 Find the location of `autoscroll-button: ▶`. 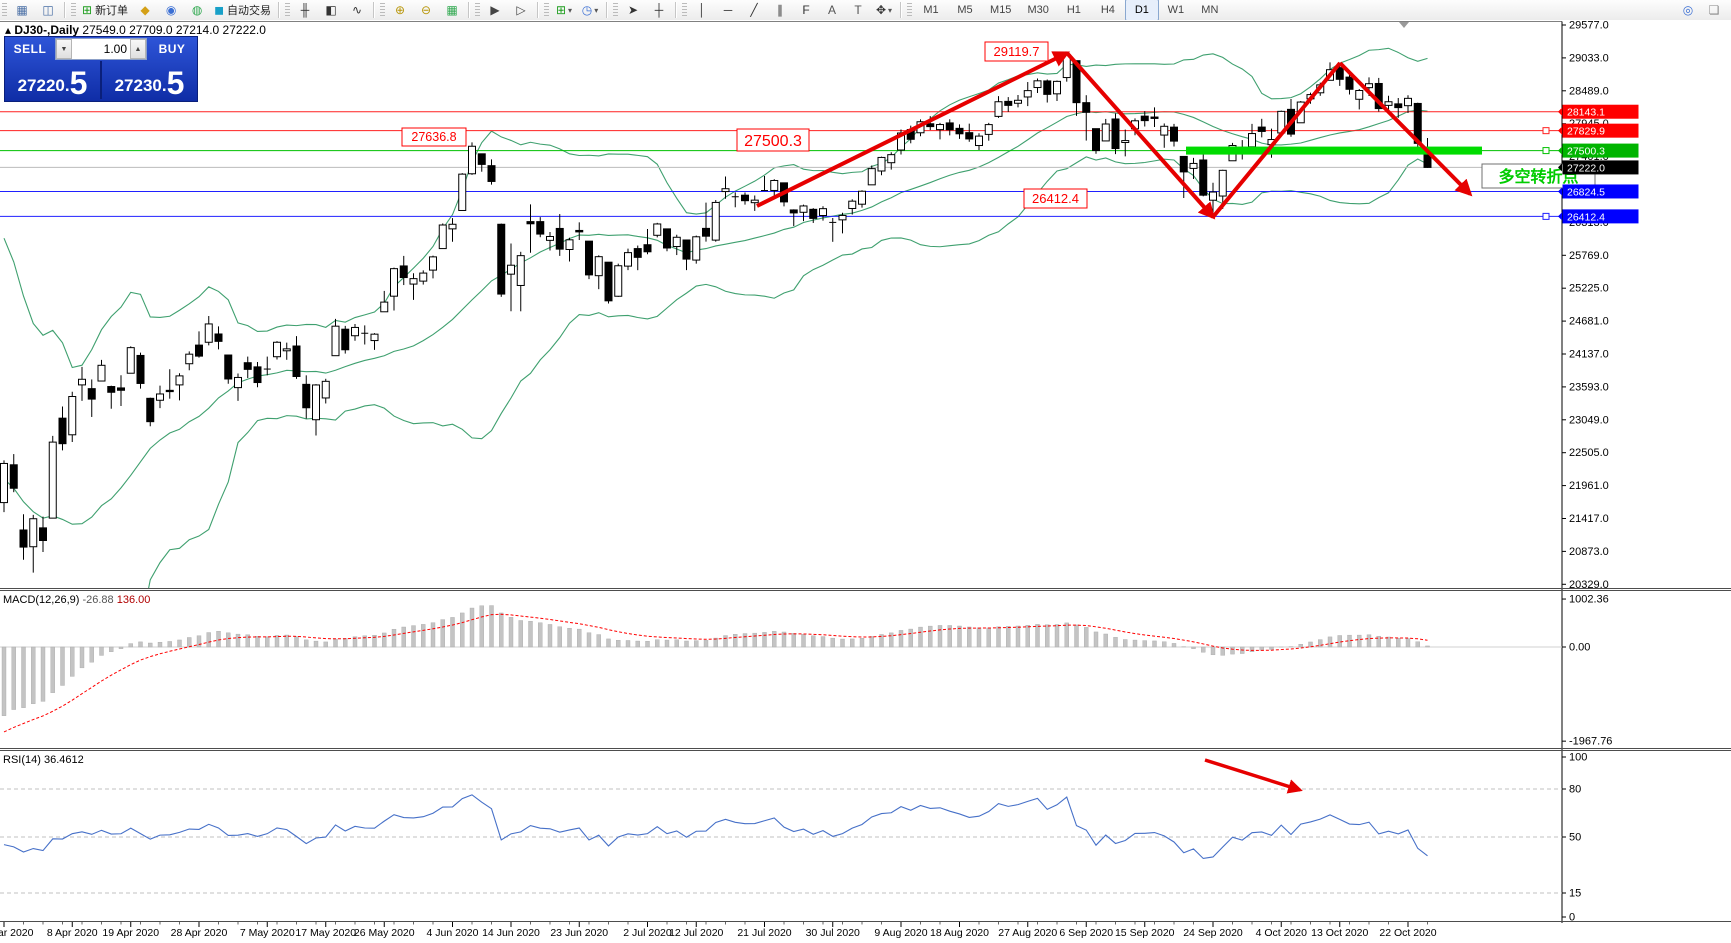

autoscroll-button: ▶ is located at coordinates (495, 10).